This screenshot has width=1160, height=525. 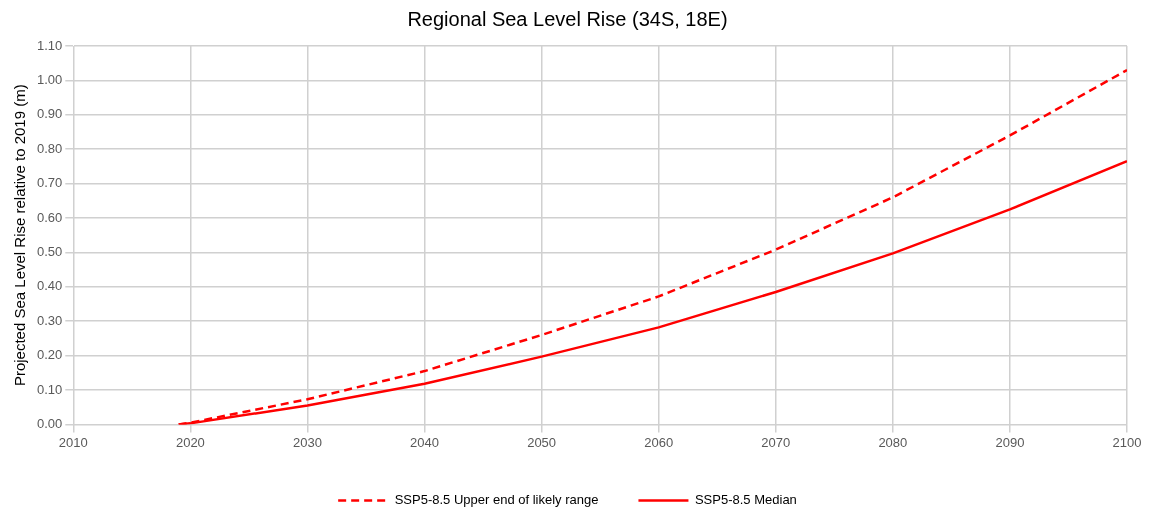 I want to click on y-tick-label: 0.00, so click(x=49, y=423).